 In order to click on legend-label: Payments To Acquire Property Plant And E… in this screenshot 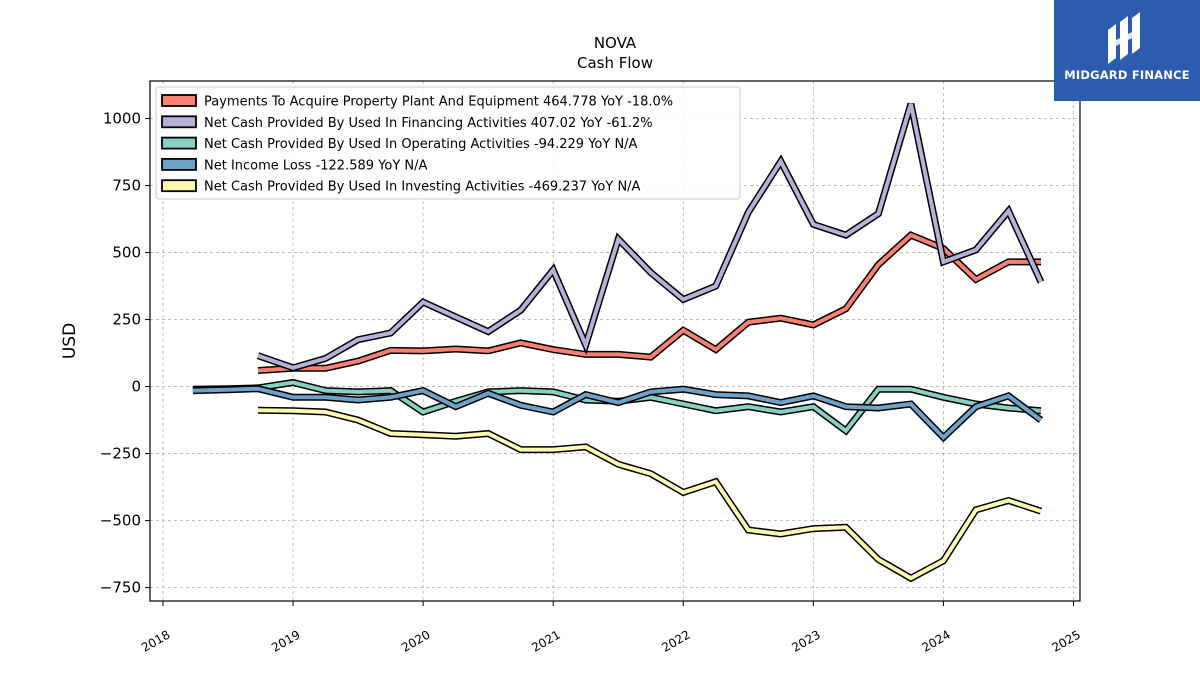, I will do `click(438, 102)`.